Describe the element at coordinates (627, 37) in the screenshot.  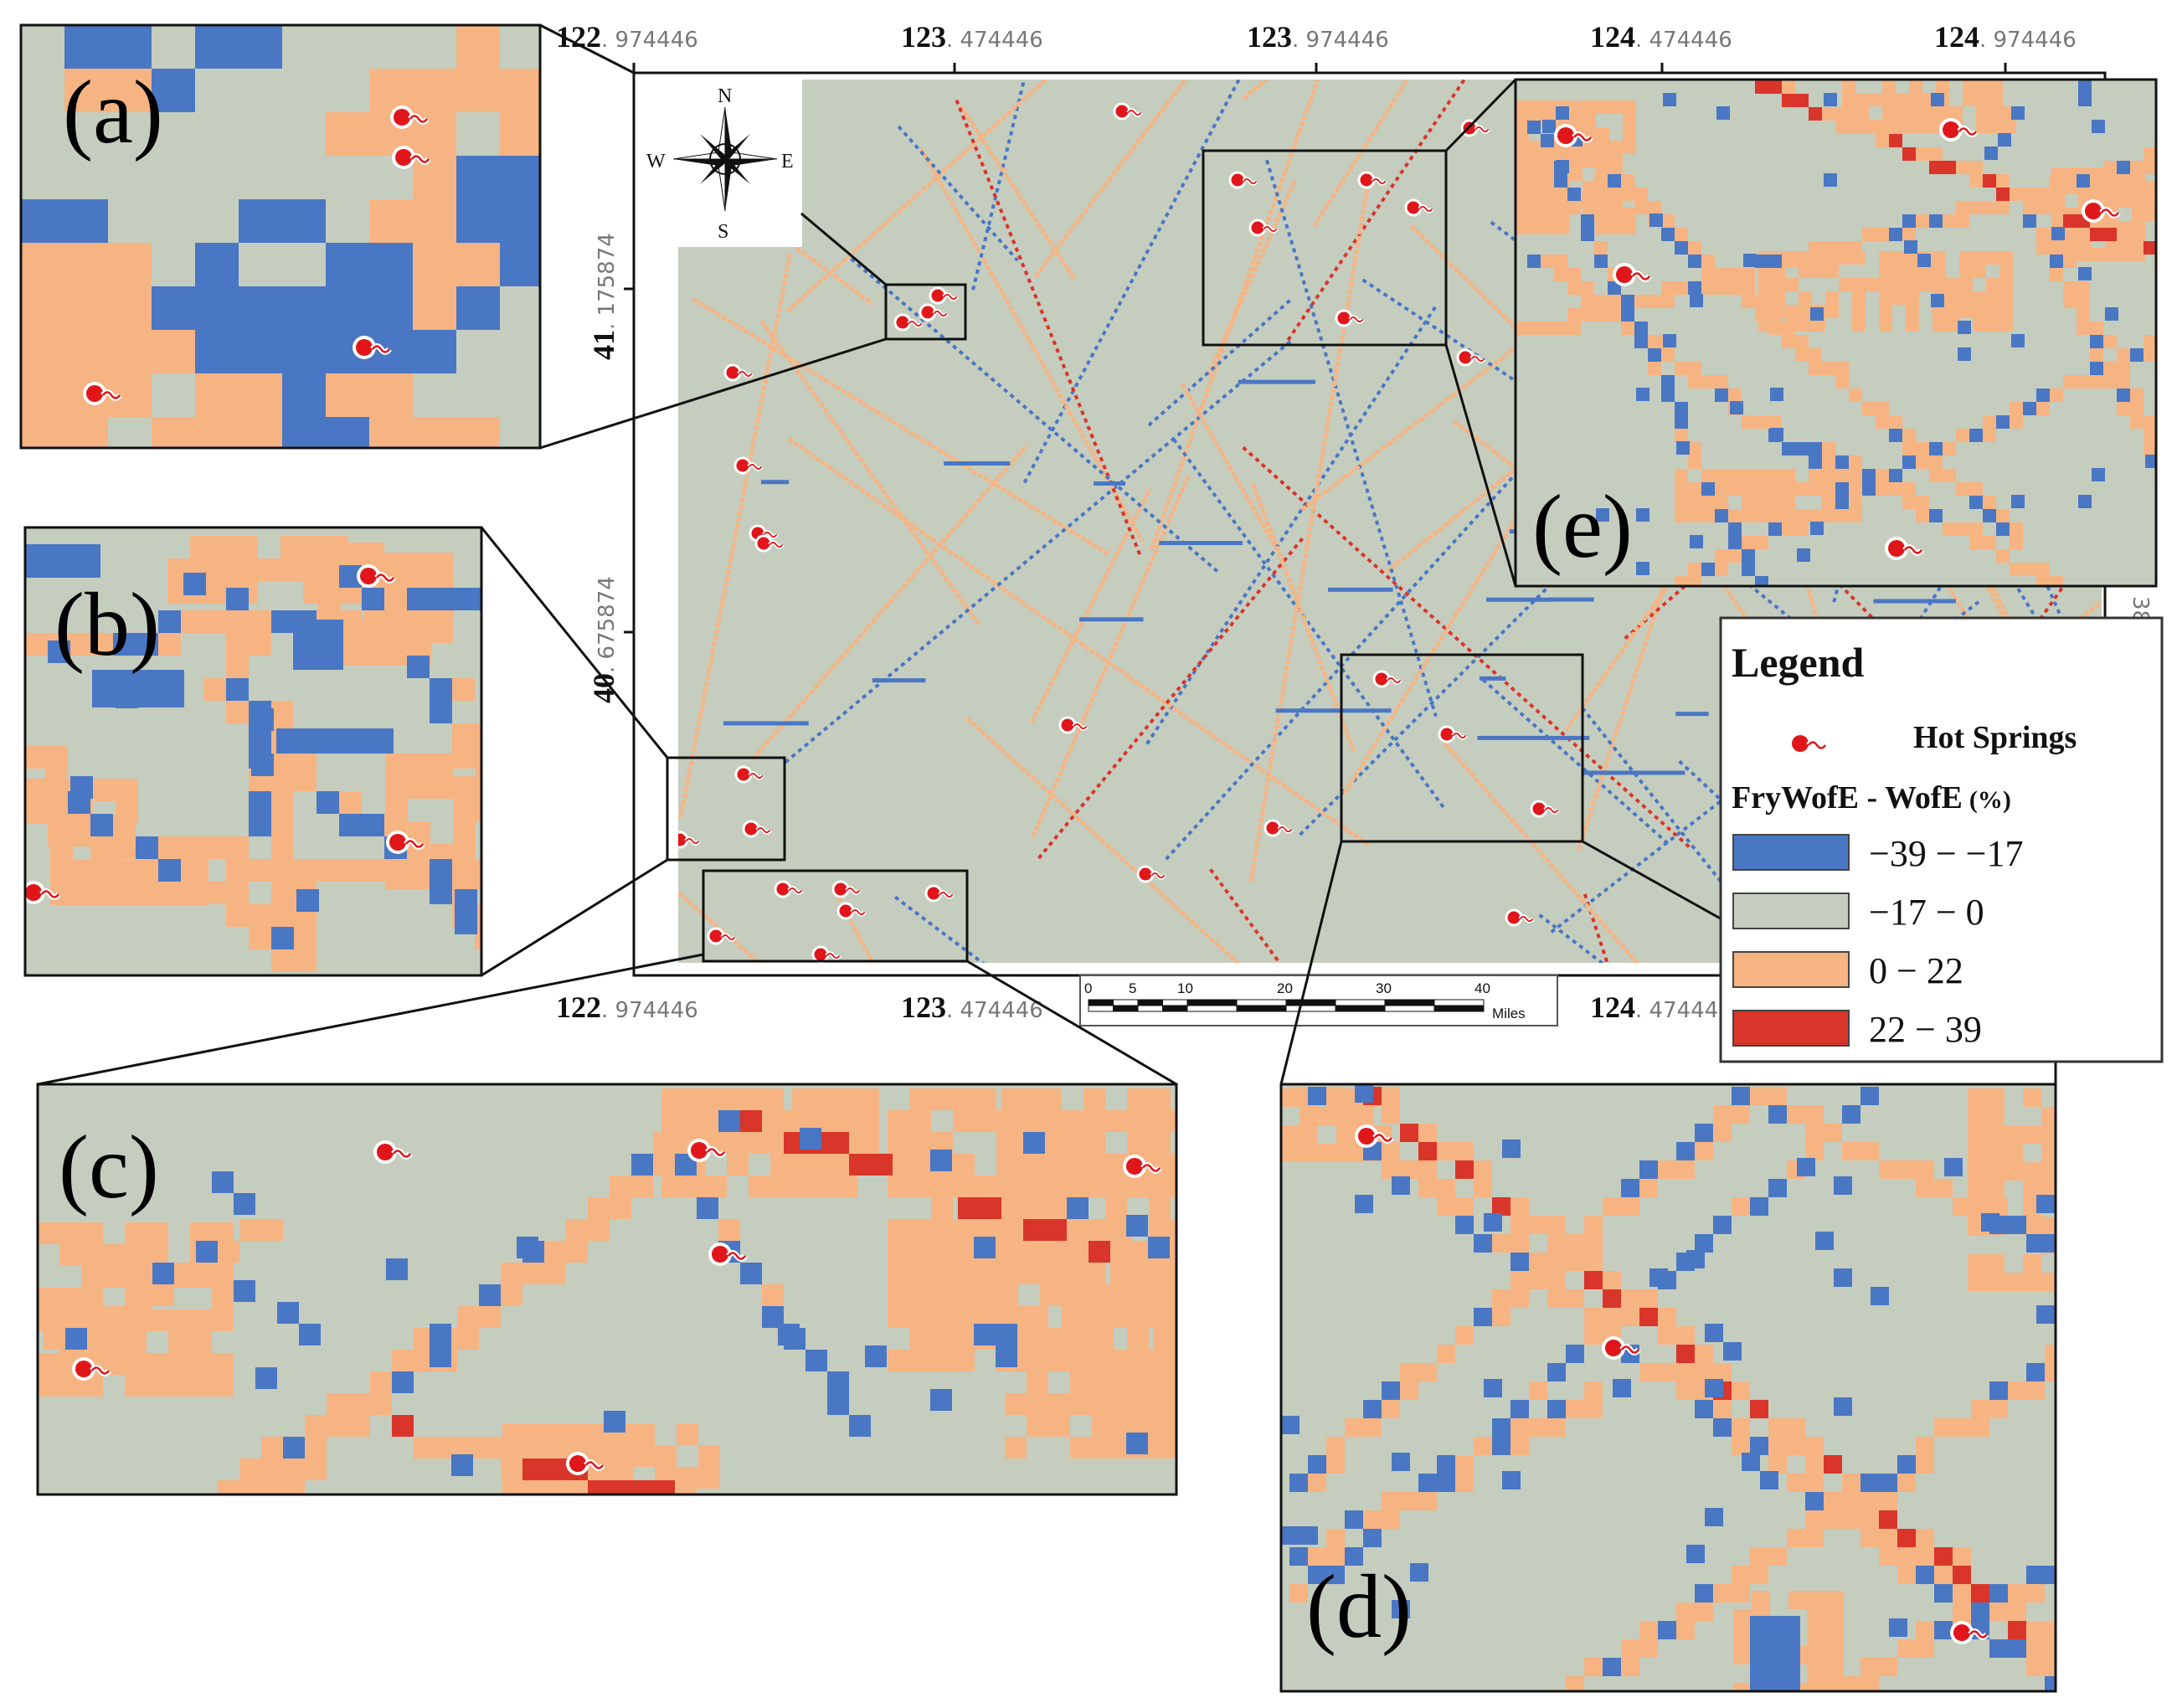
I see `top-tick-1: 122. 974446` at that location.